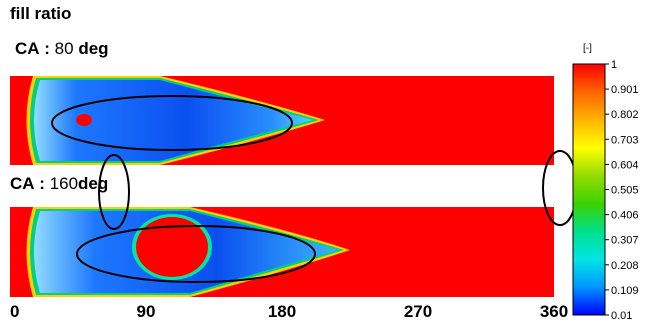 The width and height of the screenshot is (652, 325). I want to click on annotation-ellipse-colorbar, so click(560, 188).